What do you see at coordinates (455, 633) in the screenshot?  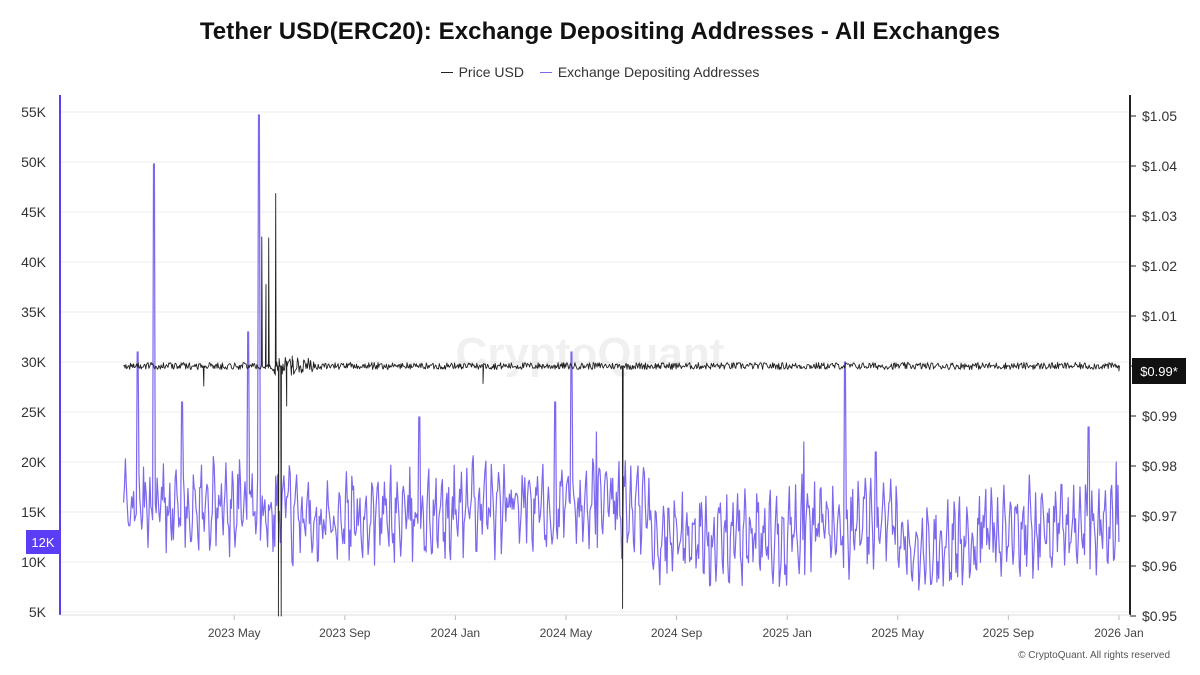 I see `x-tick-label: 2024 Jan` at bounding box center [455, 633].